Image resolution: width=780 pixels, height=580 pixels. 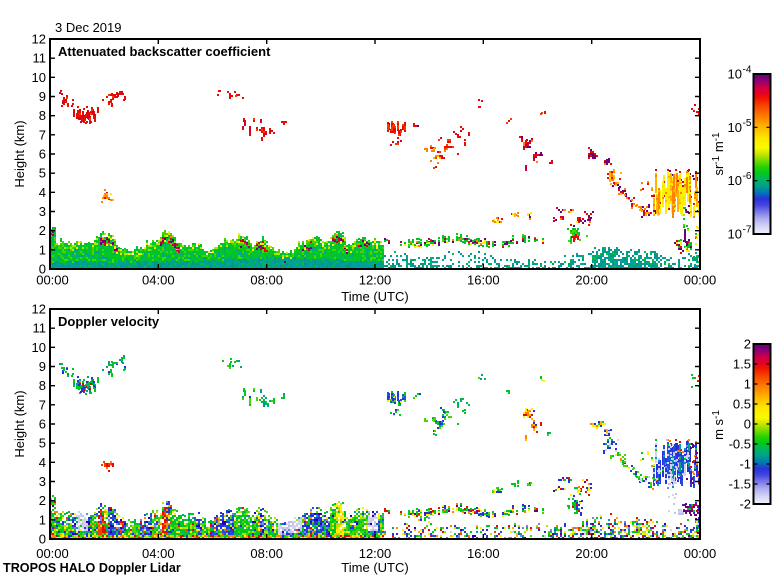 What do you see at coordinates (88, 27) in the screenshot?
I see `svg-text: 3 Dec 2019` at bounding box center [88, 27].